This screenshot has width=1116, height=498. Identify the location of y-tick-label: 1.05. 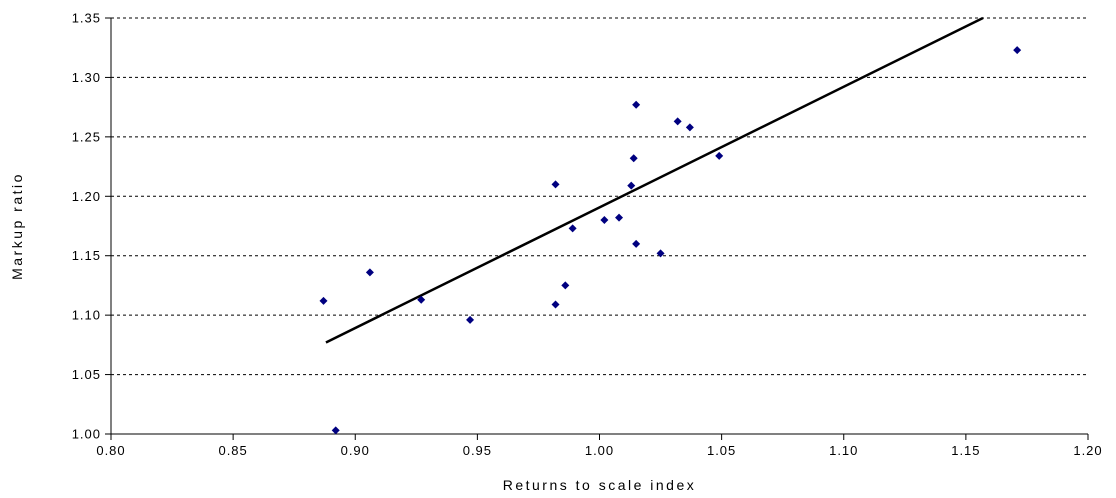
(86, 374).